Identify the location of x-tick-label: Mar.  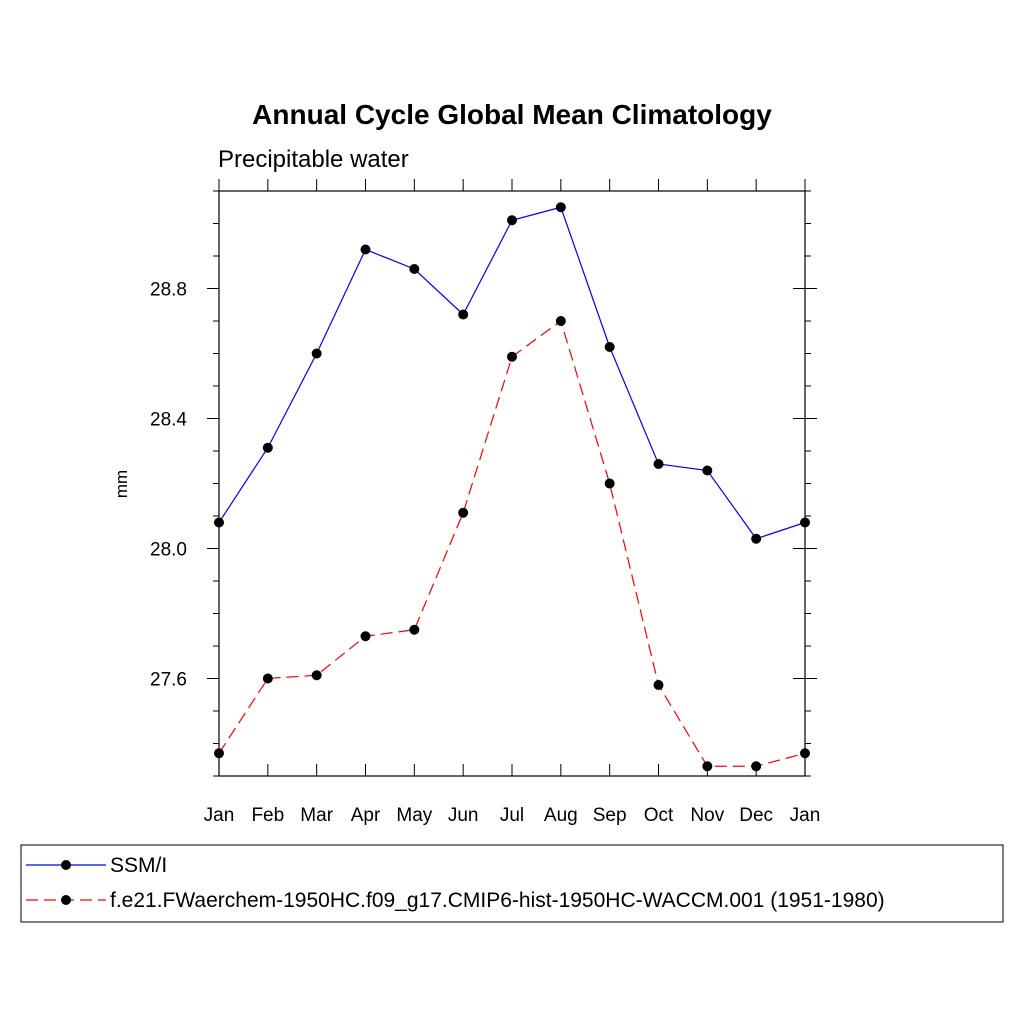
(316, 815).